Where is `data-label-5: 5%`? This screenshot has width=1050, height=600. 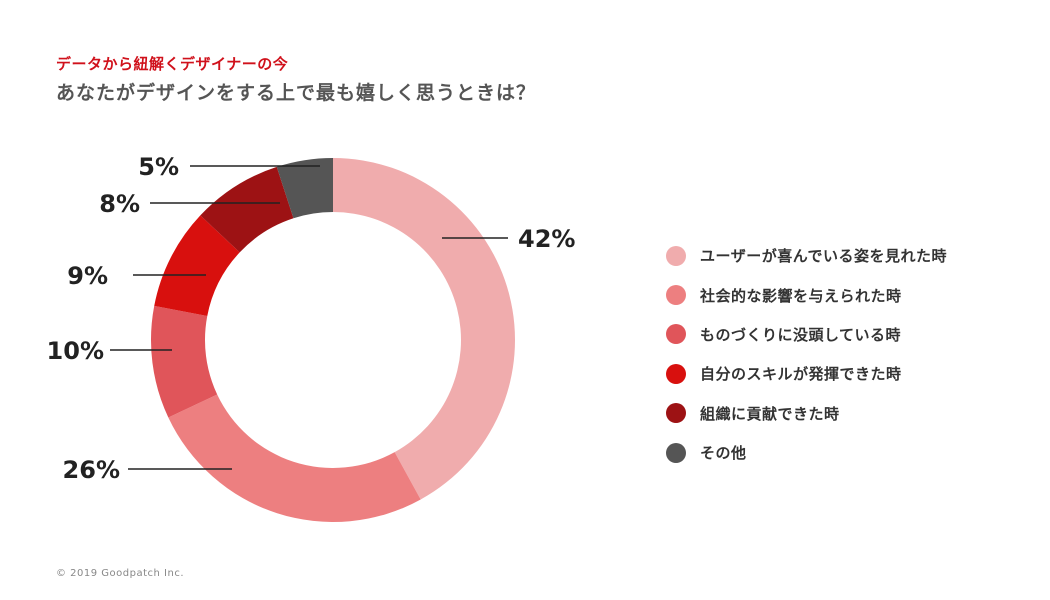 data-label-5: 5% is located at coordinates (158, 167).